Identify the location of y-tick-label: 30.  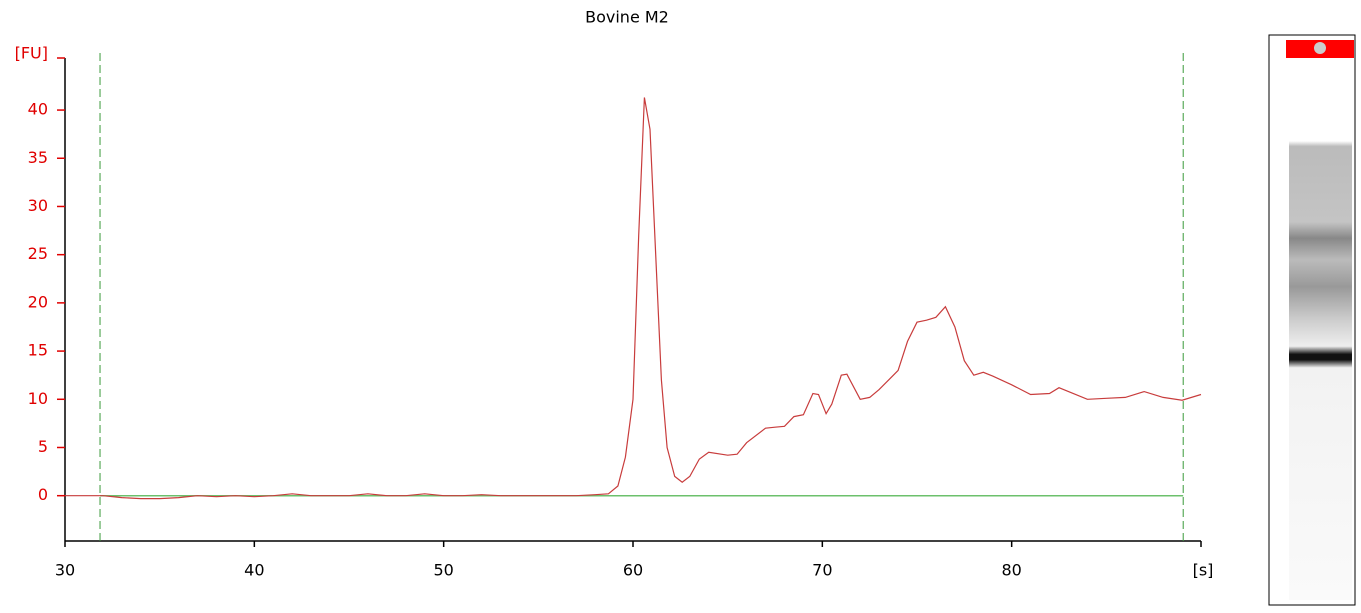
(38, 205).